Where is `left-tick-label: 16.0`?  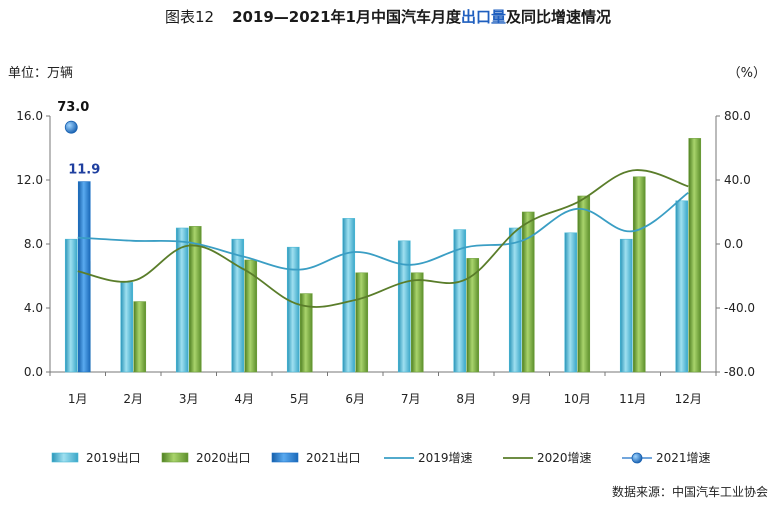
left-tick-label: 16.0 is located at coordinates (29, 116).